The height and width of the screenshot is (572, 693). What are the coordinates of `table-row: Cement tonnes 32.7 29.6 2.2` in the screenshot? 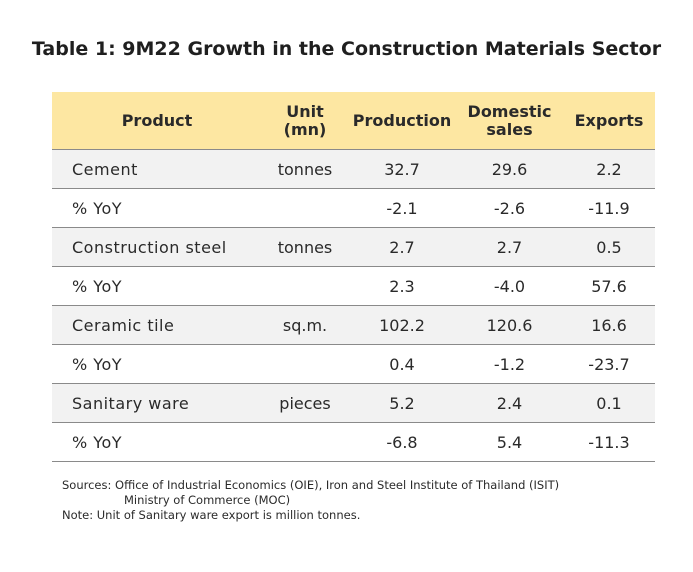 It's located at (353, 169).